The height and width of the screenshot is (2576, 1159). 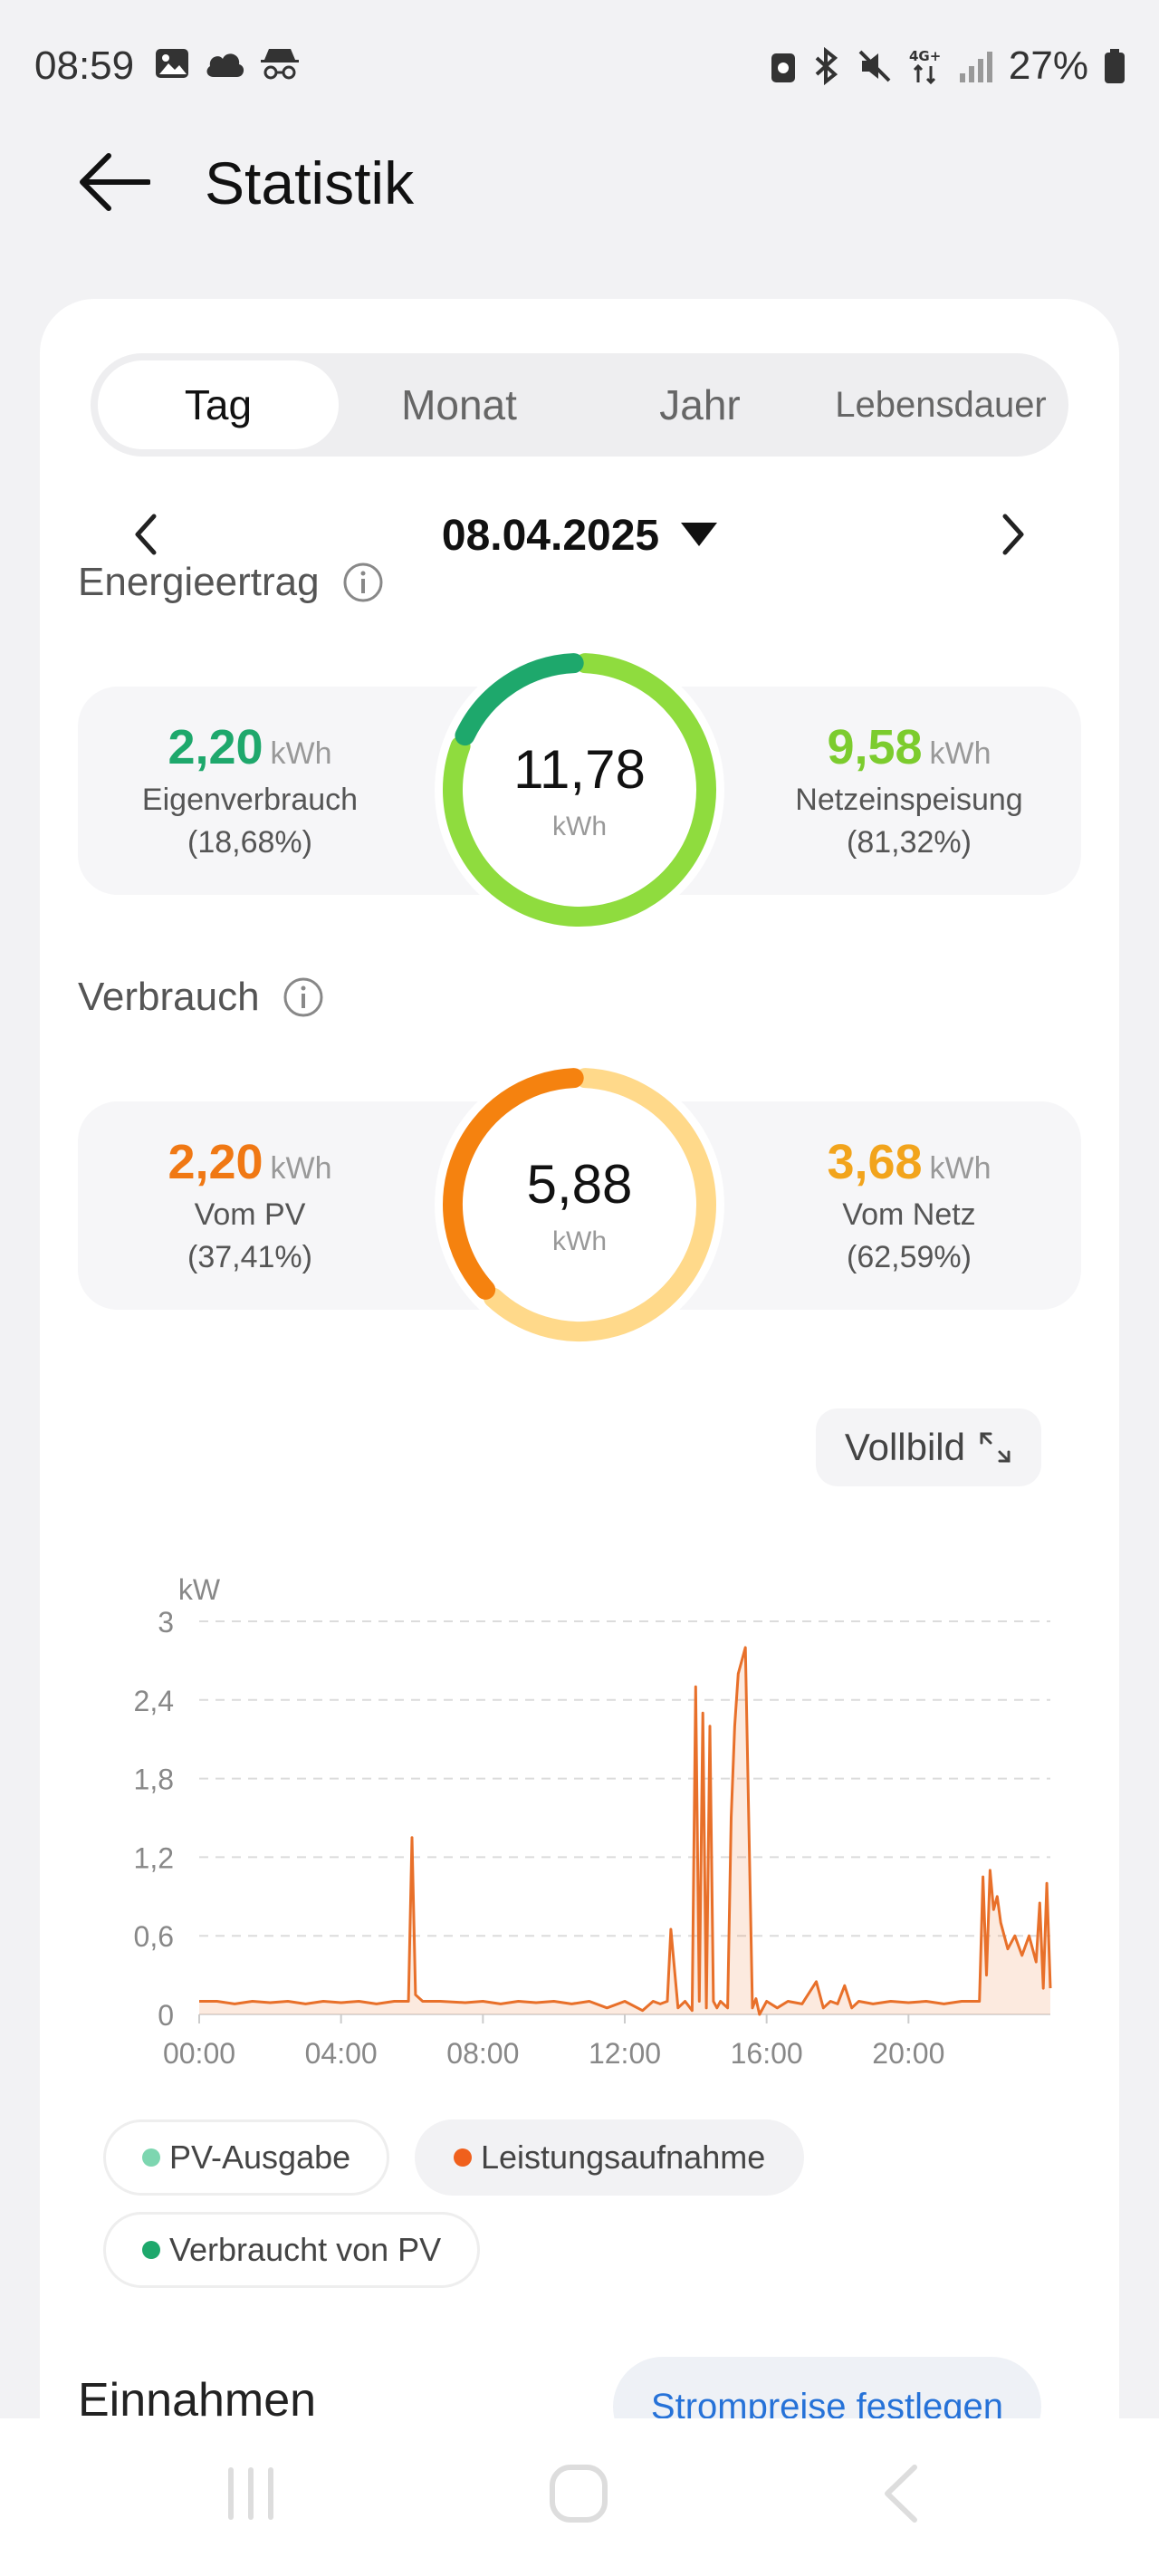 I want to click on energieertrag-right-arc, so click(x=579, y=790).